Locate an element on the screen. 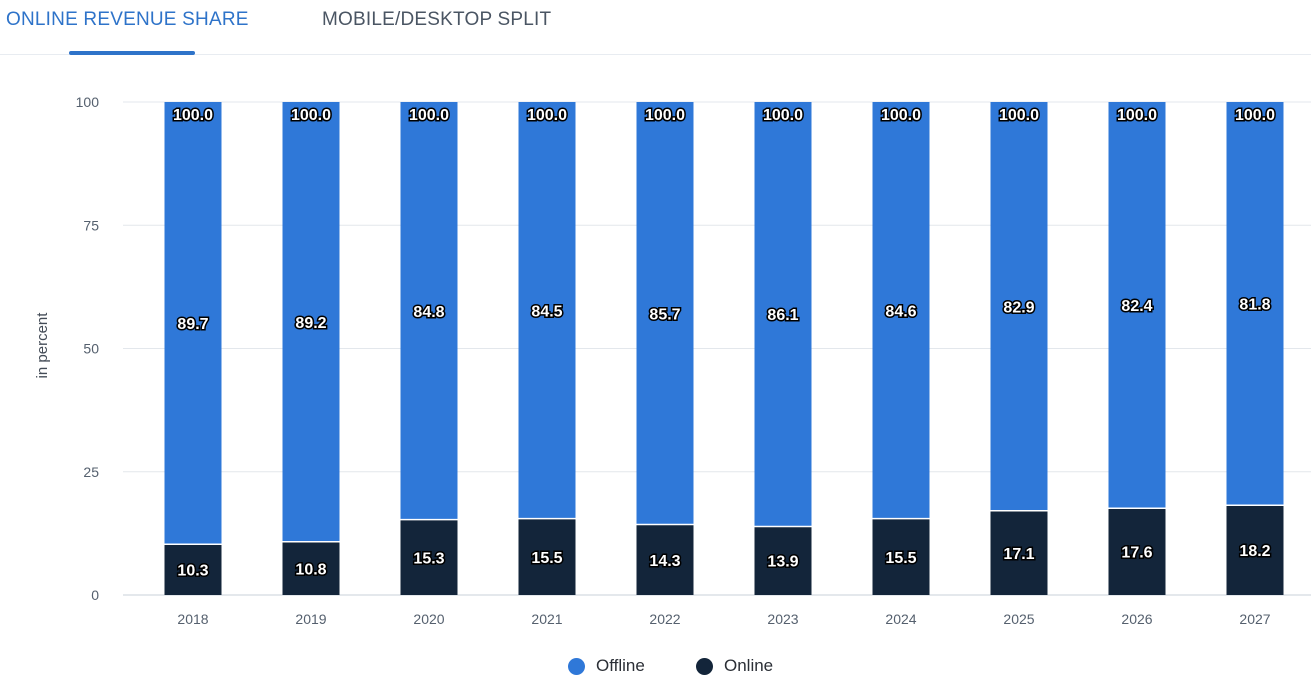 The width and height of the screenshot is (1311, 689). x-tick-label: 2024 is located at coordinates (900, 619).